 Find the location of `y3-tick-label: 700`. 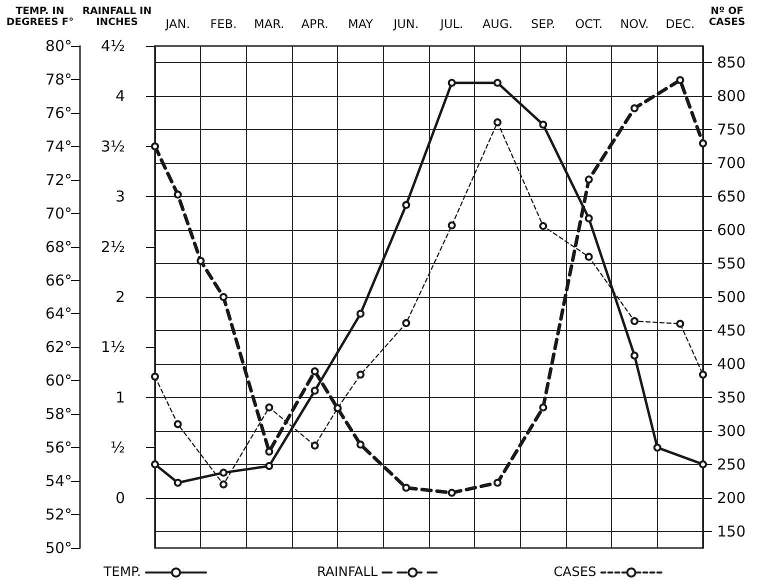

y3-tick-label: 700 is located at coordinates (731, 163).